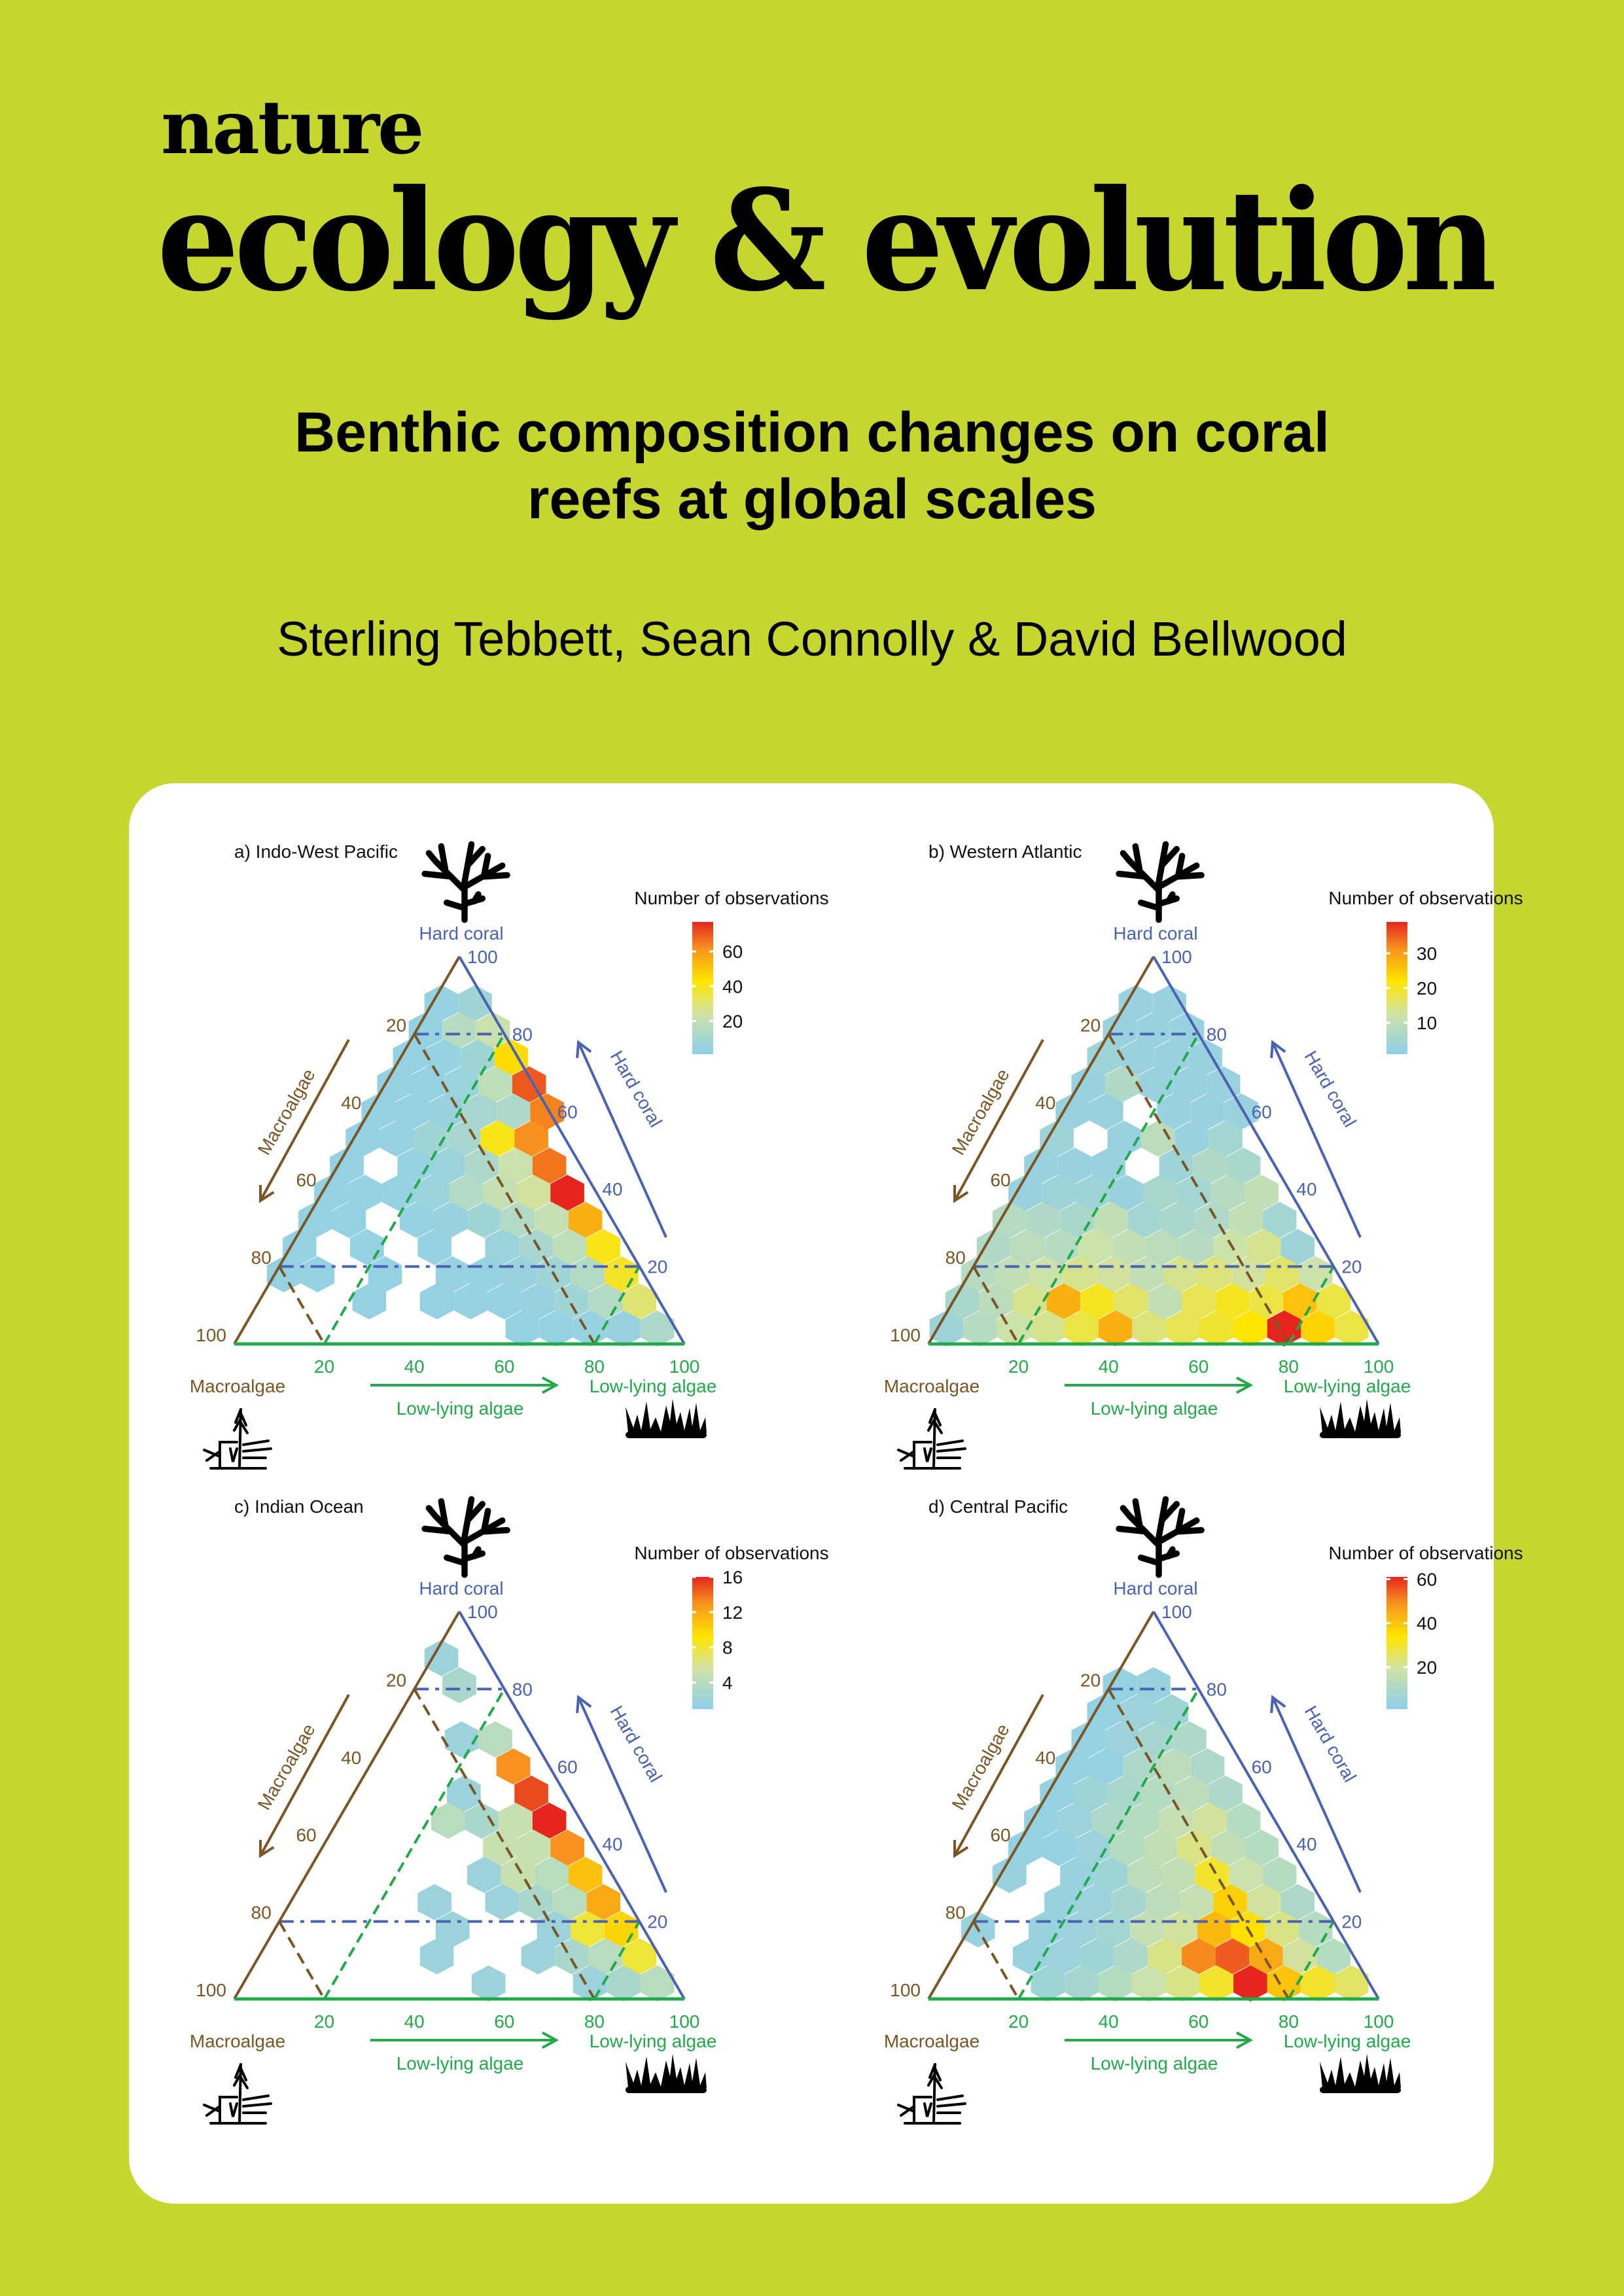  I want to click on hard-coral-axis-line, so click(572, 1805).